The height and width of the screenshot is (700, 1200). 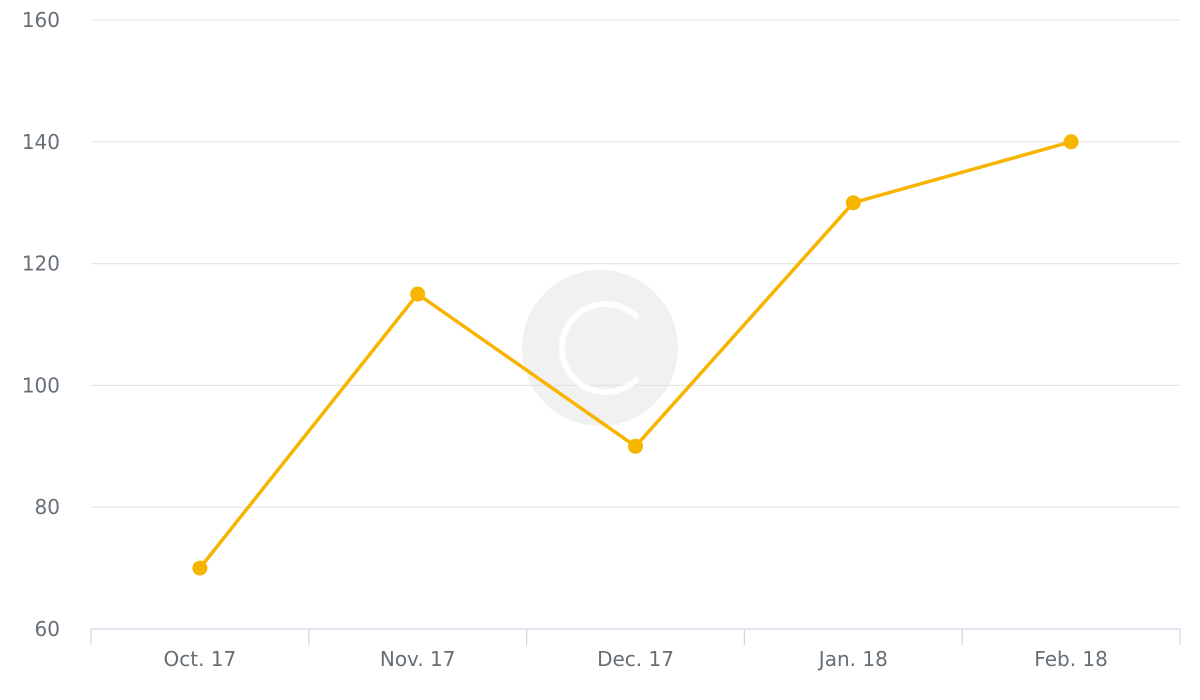 I want to click on copyright-watermark-icon, so click(x=600, y=348).